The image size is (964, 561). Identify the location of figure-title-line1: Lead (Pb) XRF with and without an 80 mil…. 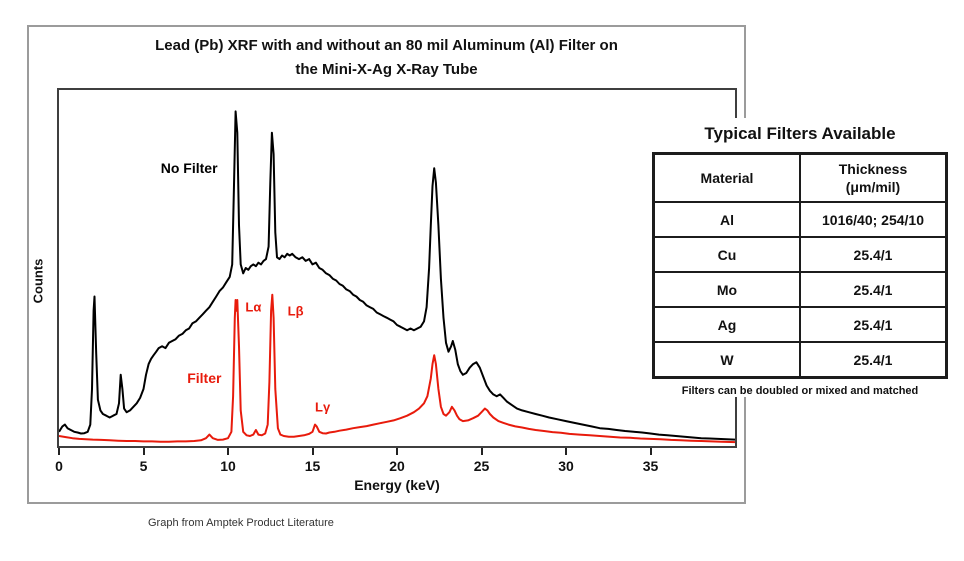
(386, 45).